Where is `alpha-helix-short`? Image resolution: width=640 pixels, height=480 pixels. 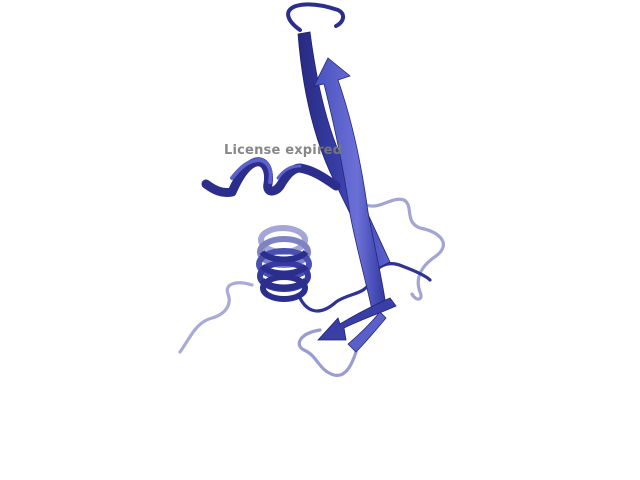 alpha-helix-short is located at coordinates (271, 177).